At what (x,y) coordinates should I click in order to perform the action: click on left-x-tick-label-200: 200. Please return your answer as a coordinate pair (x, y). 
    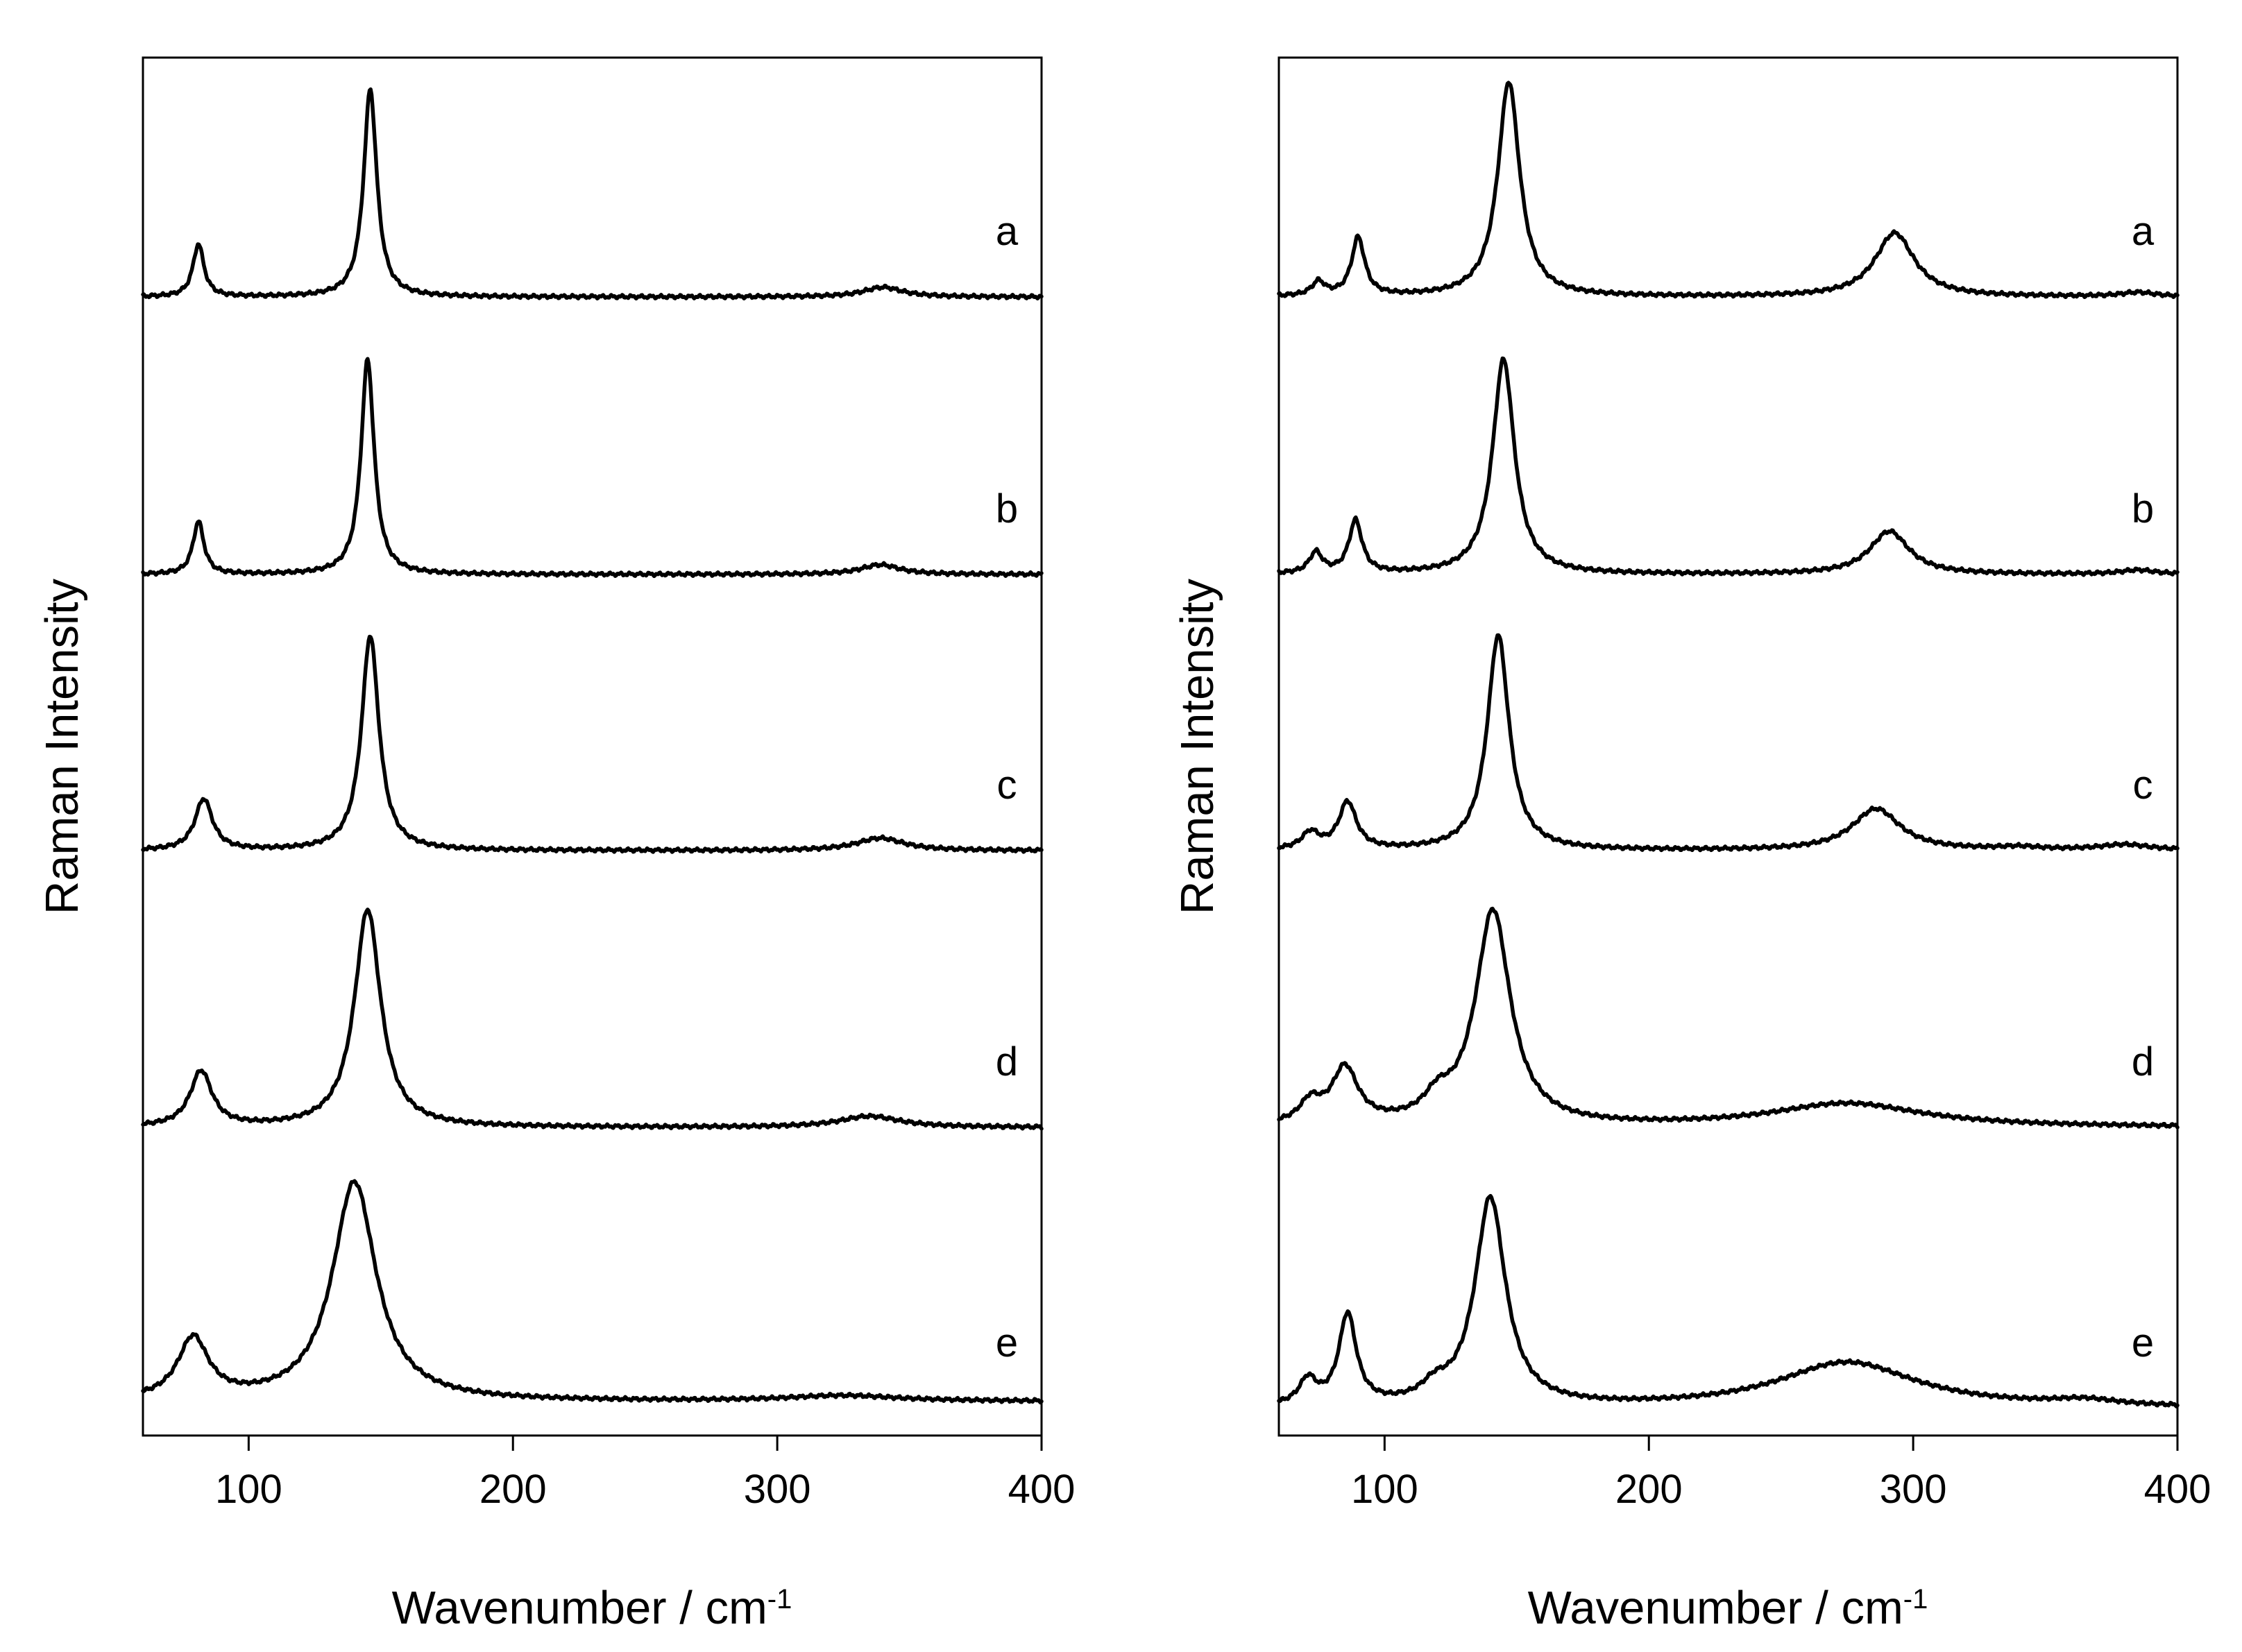
    Looking at the image, I should click on (513, 1489).